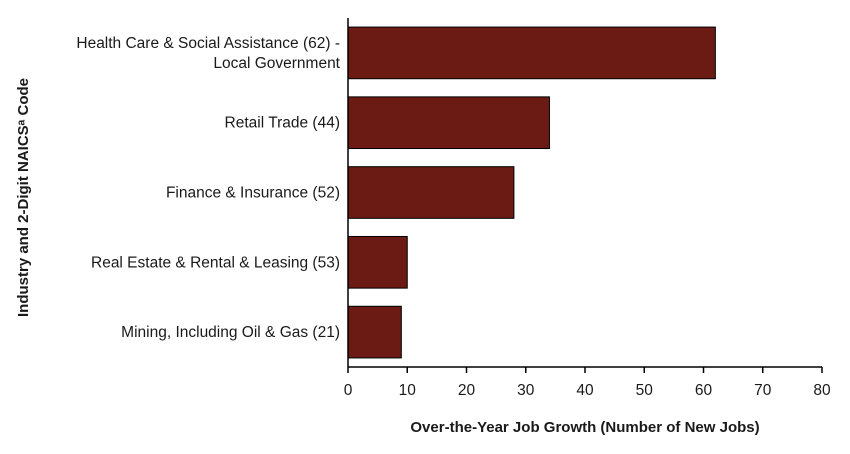 The image size is (850, 454). Describe the element at coordinates (215, 262) in the screenshot. I see `category-label-3-0: Real Estate & Rental & Leasing (53)` at that location.